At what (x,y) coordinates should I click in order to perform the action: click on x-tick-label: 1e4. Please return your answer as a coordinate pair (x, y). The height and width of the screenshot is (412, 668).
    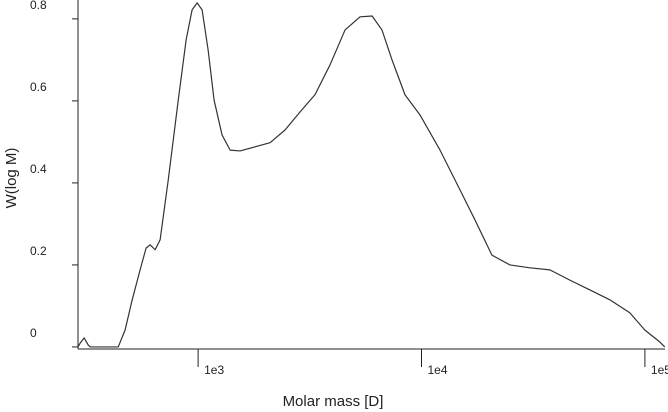
    Looking at the image, I should click on (438, 370).